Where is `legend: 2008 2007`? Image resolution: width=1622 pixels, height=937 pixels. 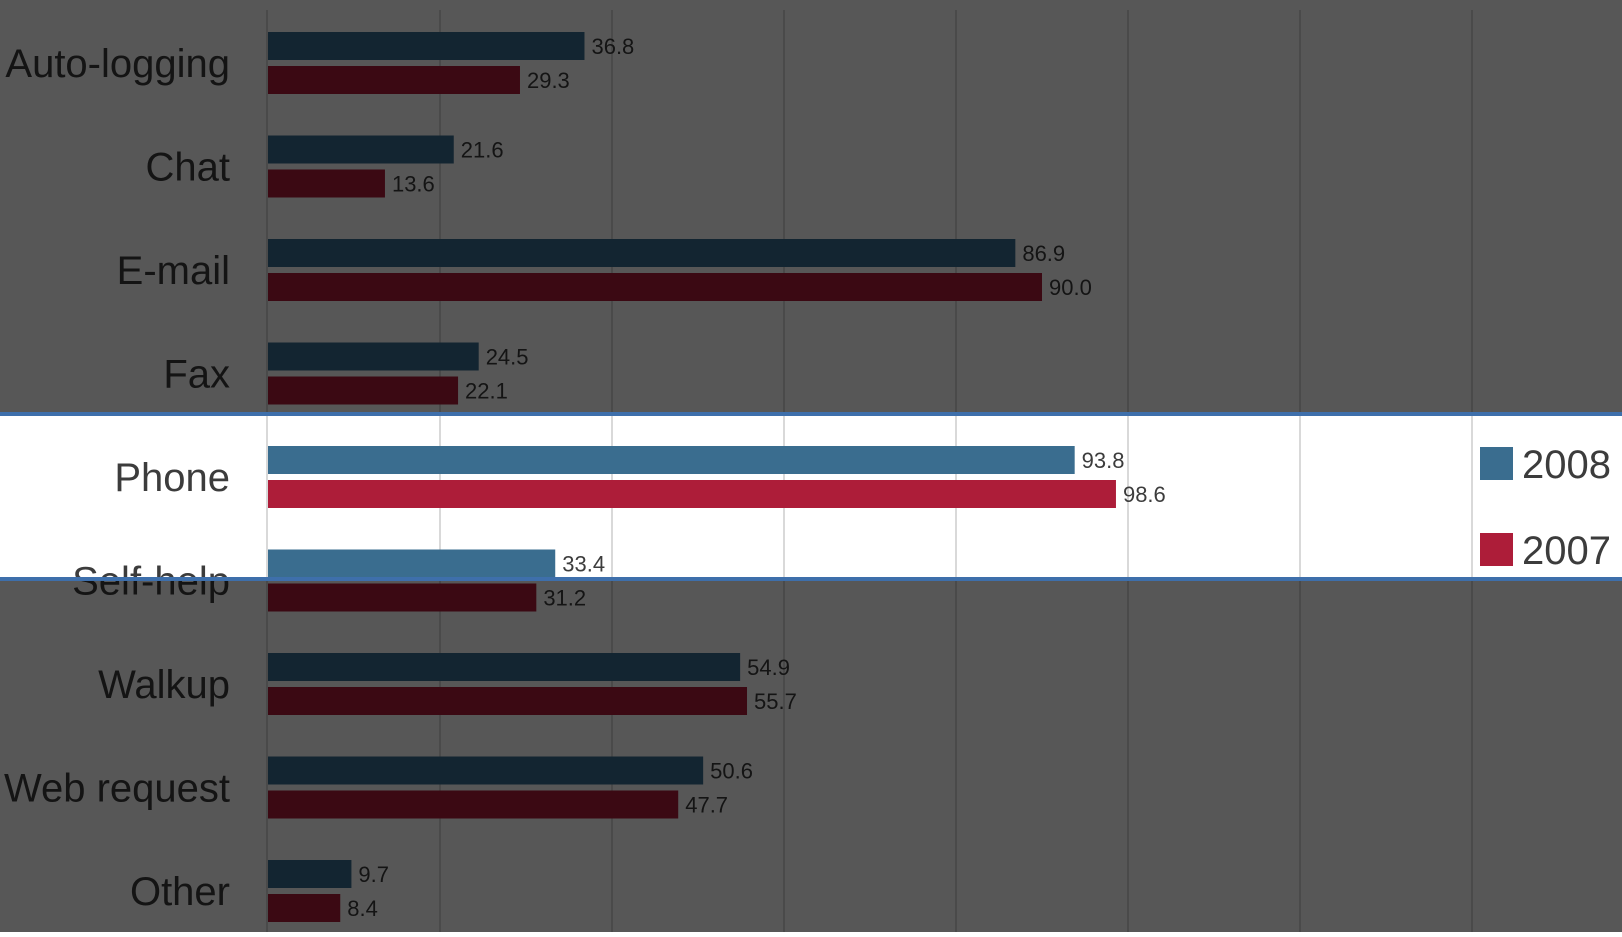
legend: 2008 2007 is located at coordinates (1545, 508).